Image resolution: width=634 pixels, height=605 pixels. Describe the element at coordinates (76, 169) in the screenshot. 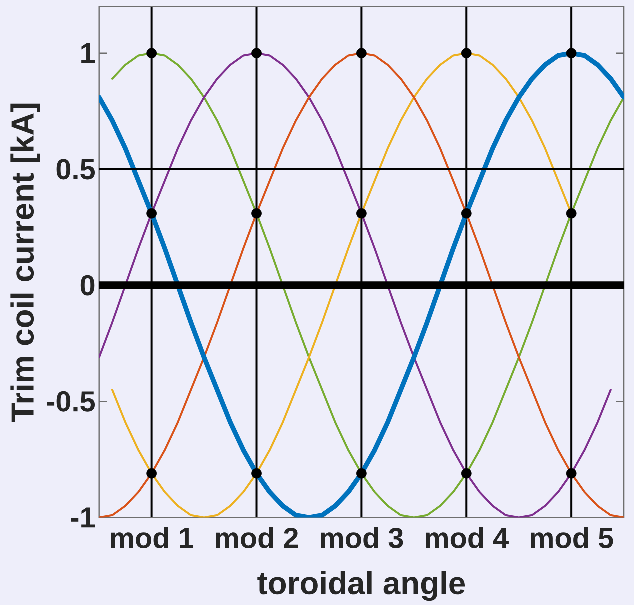

I see `y-tick-label: 0.5` at that location.